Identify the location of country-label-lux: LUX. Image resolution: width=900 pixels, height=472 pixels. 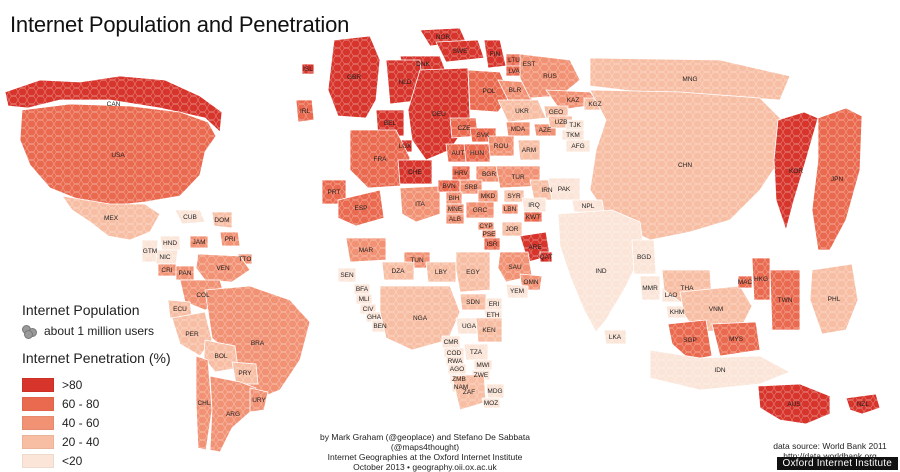
(405, 146).